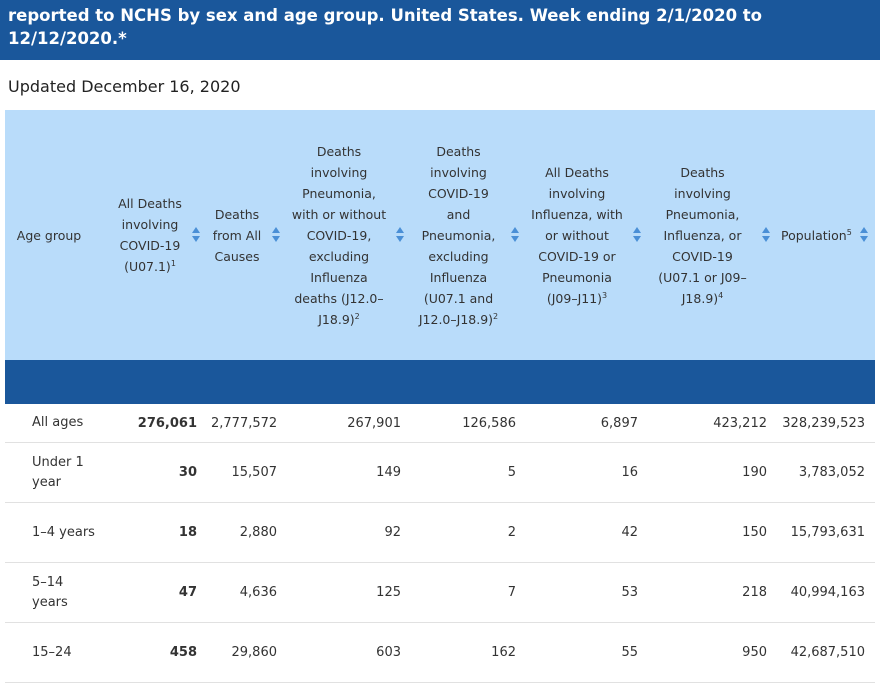 The image size is (880, 683). I want to click on cell-covid-deaths: 47, so click(160, 592).